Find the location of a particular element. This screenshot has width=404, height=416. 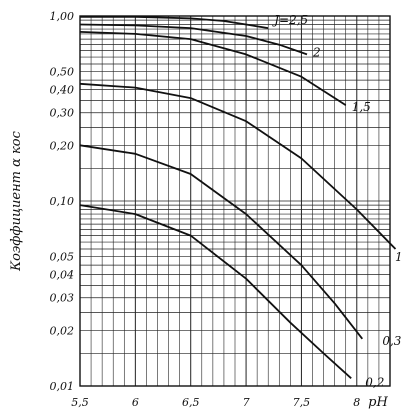

curve-label: 2 is located at coordinates (316, 52).